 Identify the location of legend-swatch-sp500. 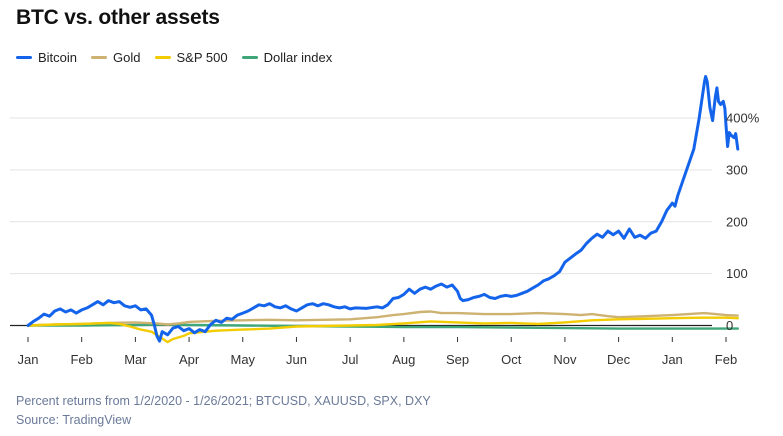
(162, 57).